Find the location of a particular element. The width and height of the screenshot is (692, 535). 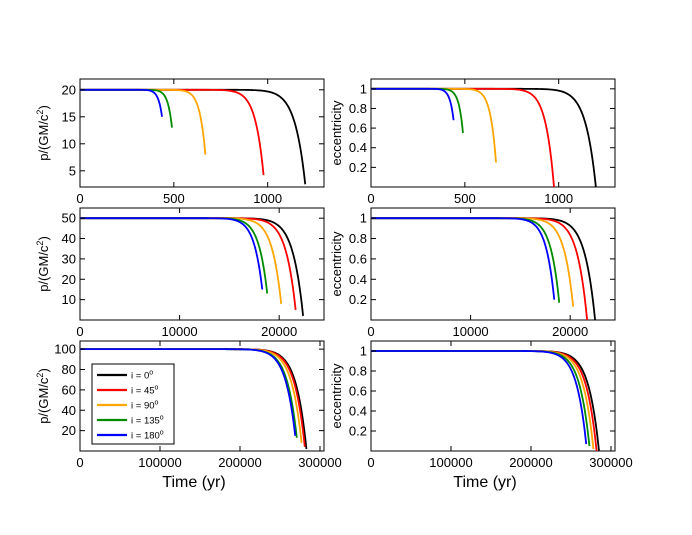

x-tick-label: 300000 is located at coordinates (319, 462).